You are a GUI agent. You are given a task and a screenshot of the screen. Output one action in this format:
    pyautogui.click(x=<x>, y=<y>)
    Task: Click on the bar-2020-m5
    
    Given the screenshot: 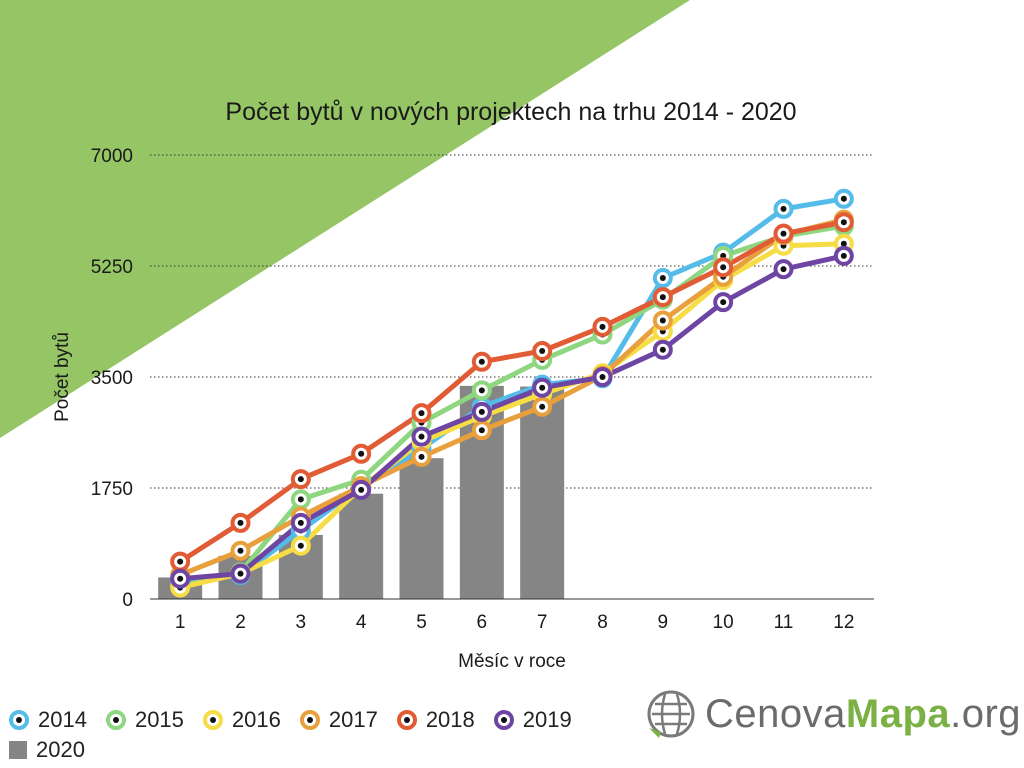 What is the action you would take?
    pyautogui.click(x=421, y=528)
    